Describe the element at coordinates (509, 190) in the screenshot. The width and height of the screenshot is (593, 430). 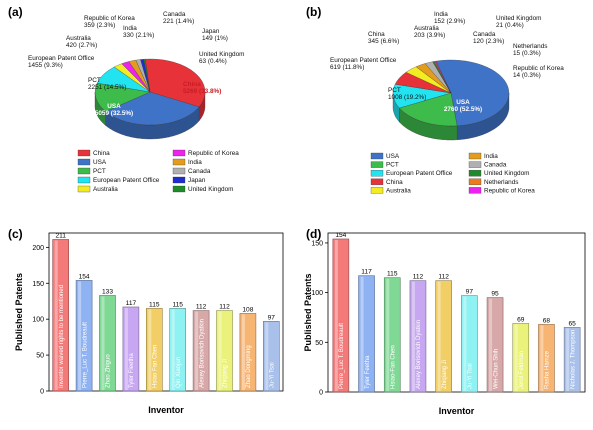
I see `legend-entry-republic-of-korea: Republic of Korea` at that location.